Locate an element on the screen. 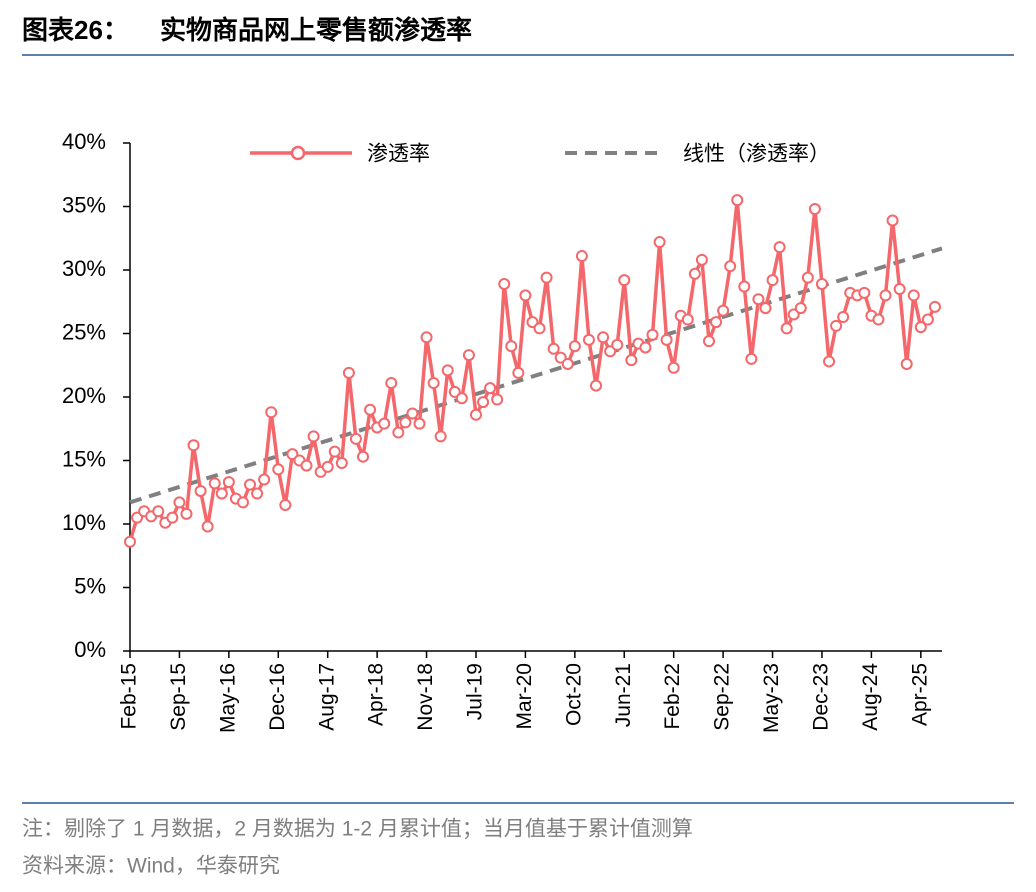 The image size is (1036, 892). x-tick-label: Feb-22 is located at coordinates (672, 696).